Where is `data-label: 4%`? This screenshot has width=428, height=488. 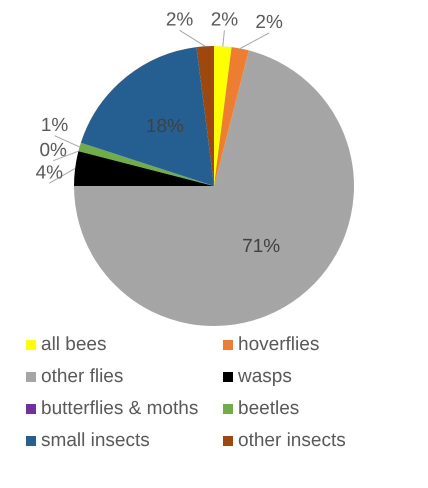 data-label: 4% is located at coordinates (50, 173).